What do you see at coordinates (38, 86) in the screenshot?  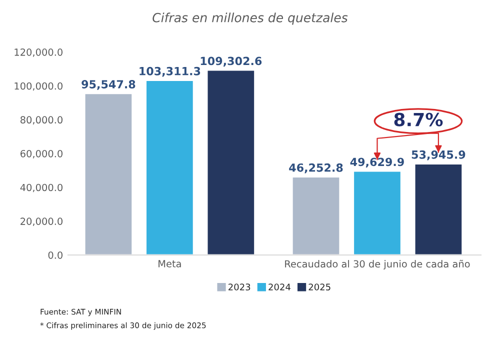 I see `y-tick-label: 100,000.0` at bounding box center [38, 86].